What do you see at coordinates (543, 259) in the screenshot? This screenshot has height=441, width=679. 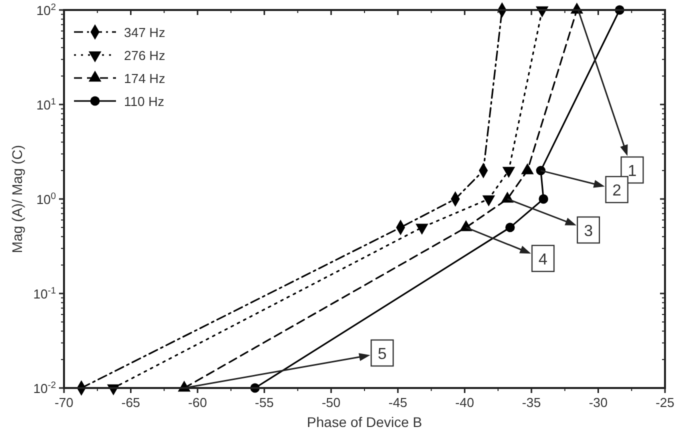 I see `annotation: 4` at bounding box center [543, 259].